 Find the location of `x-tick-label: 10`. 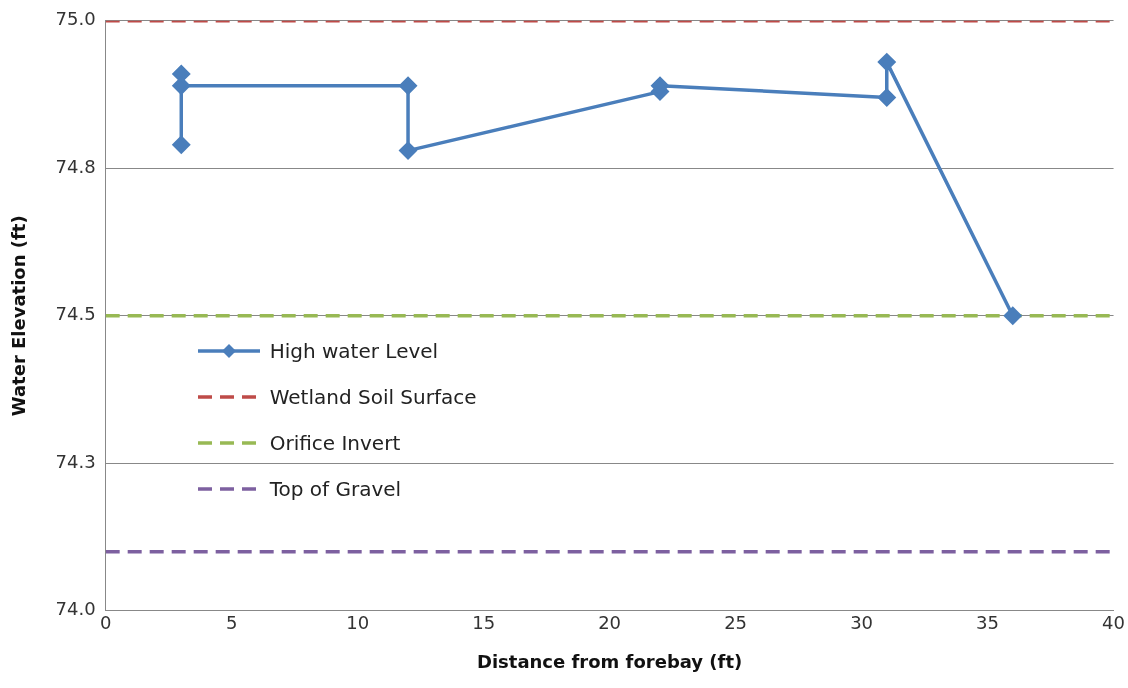

x-tick-label: 10 is located at coordinates (358, 623).